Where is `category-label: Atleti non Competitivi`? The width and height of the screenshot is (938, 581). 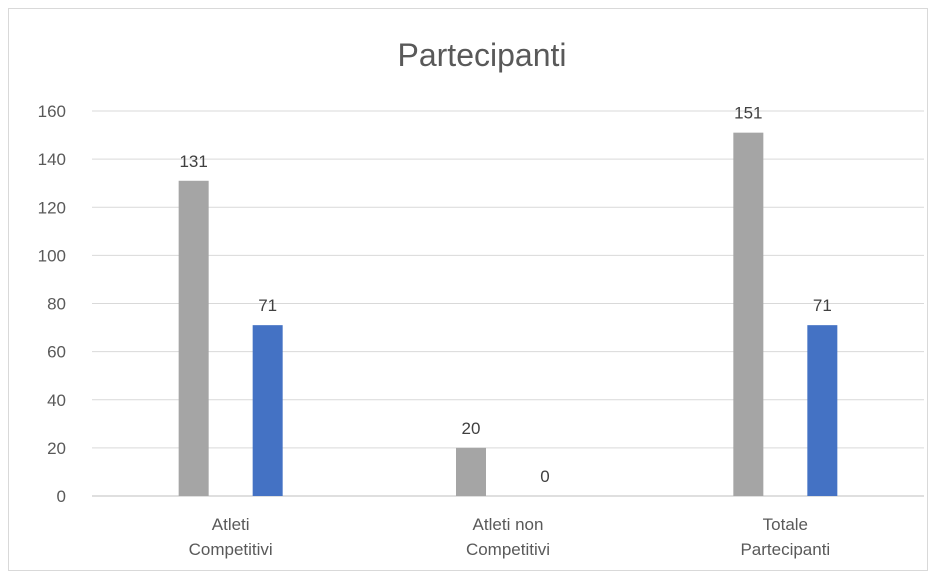 category-label: Atleti non Competitivi is located at coordinates (508, 537).